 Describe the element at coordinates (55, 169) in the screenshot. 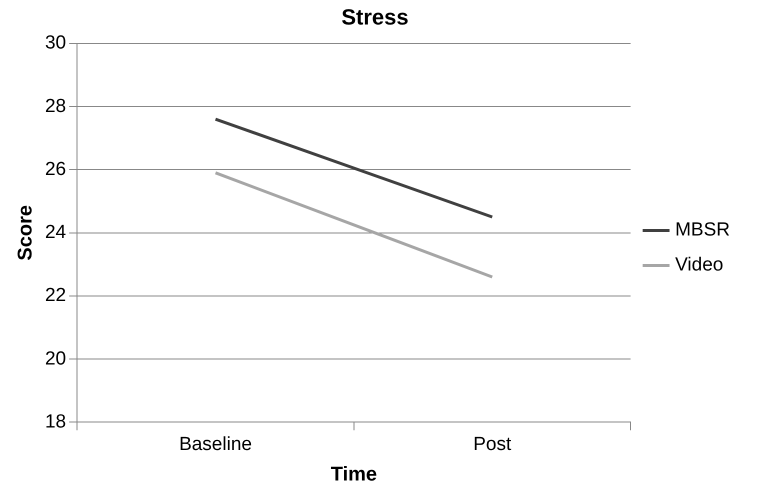

I see `y-tick-label: 26` at that location.